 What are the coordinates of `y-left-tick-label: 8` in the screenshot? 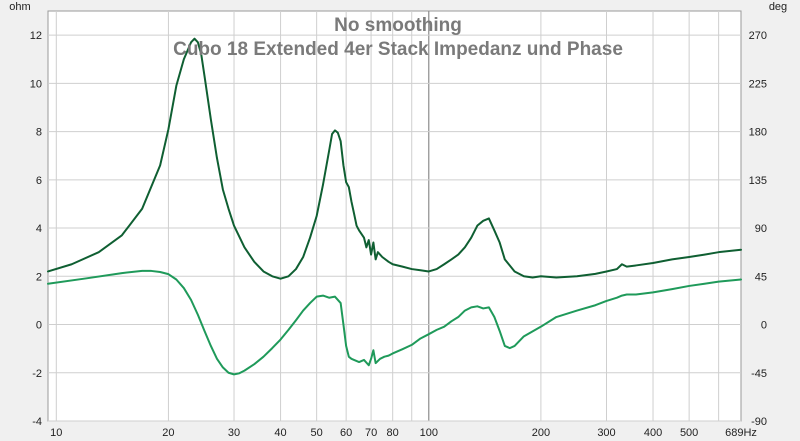 It's located at (39, 133).